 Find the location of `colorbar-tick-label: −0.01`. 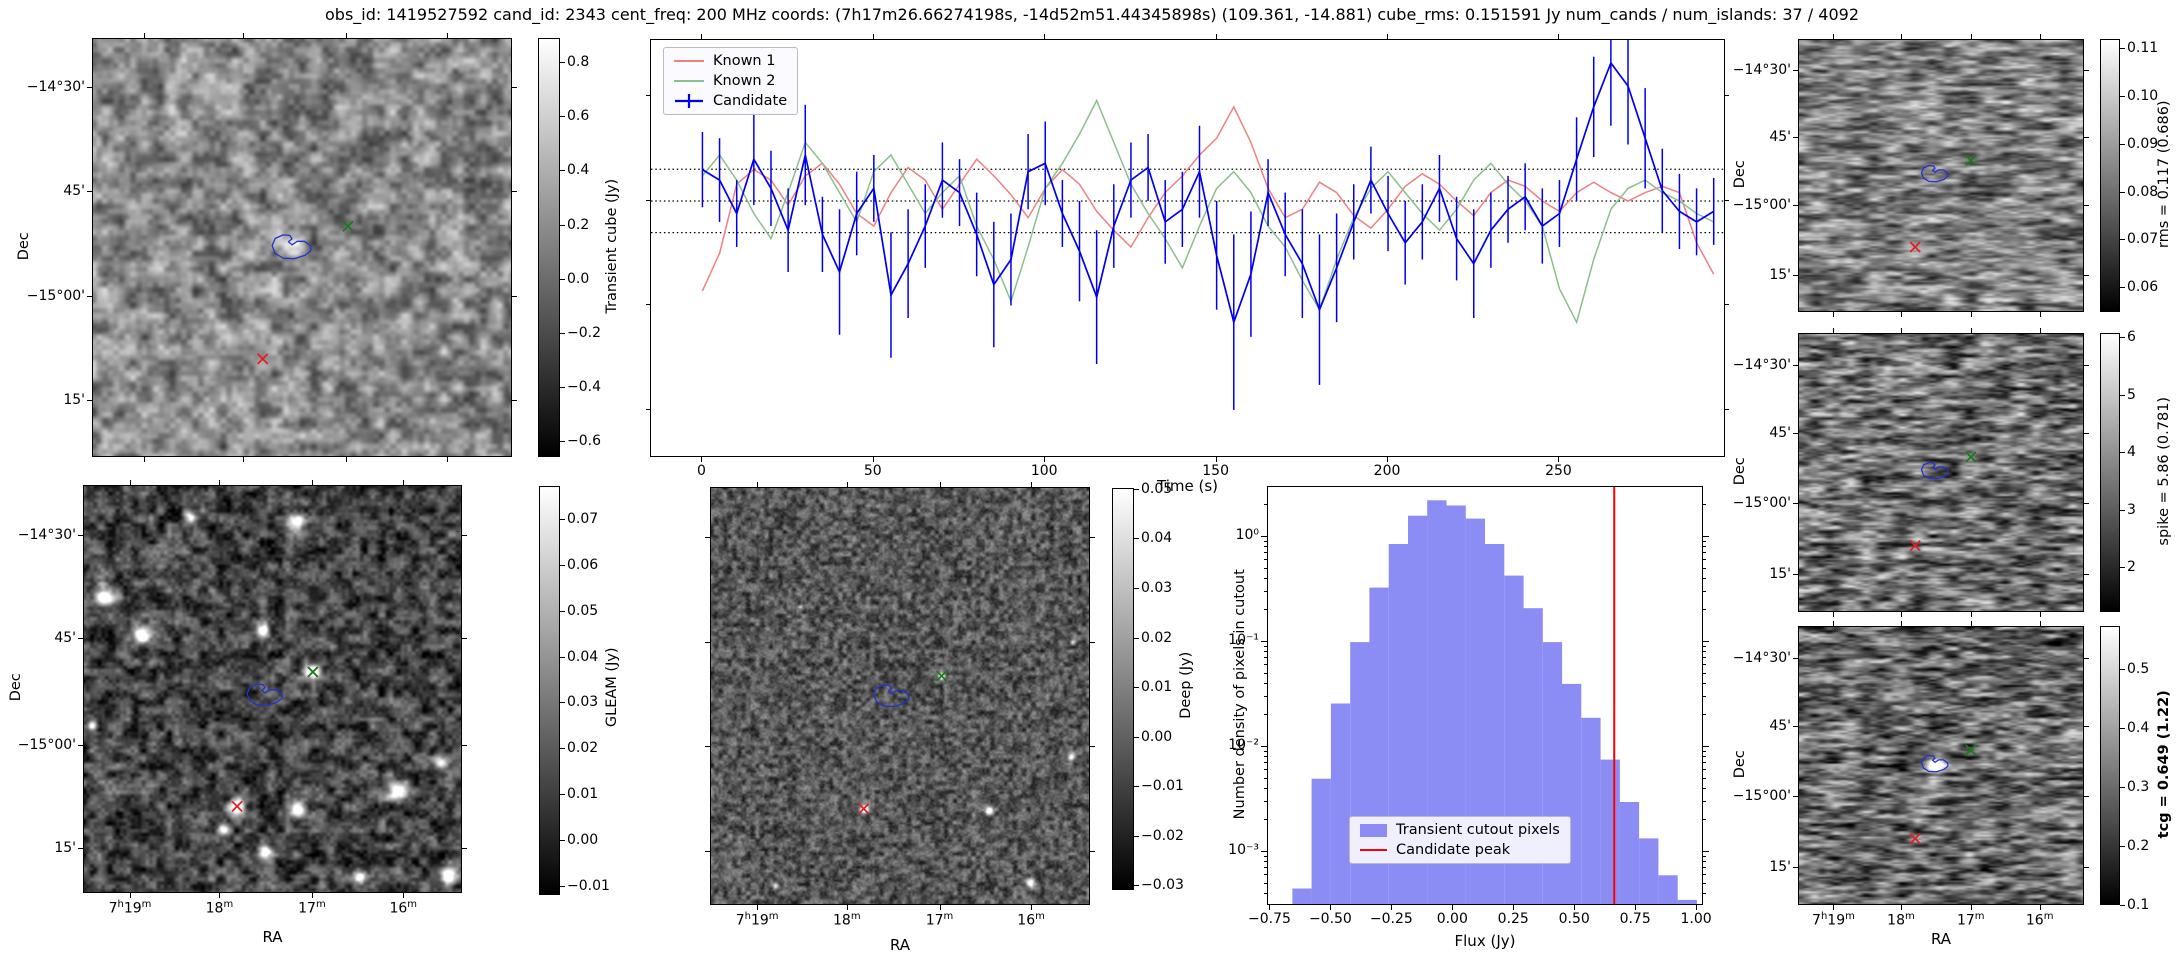

colorbar-tick-label: −0.01 is located at coordinates (588, 885).